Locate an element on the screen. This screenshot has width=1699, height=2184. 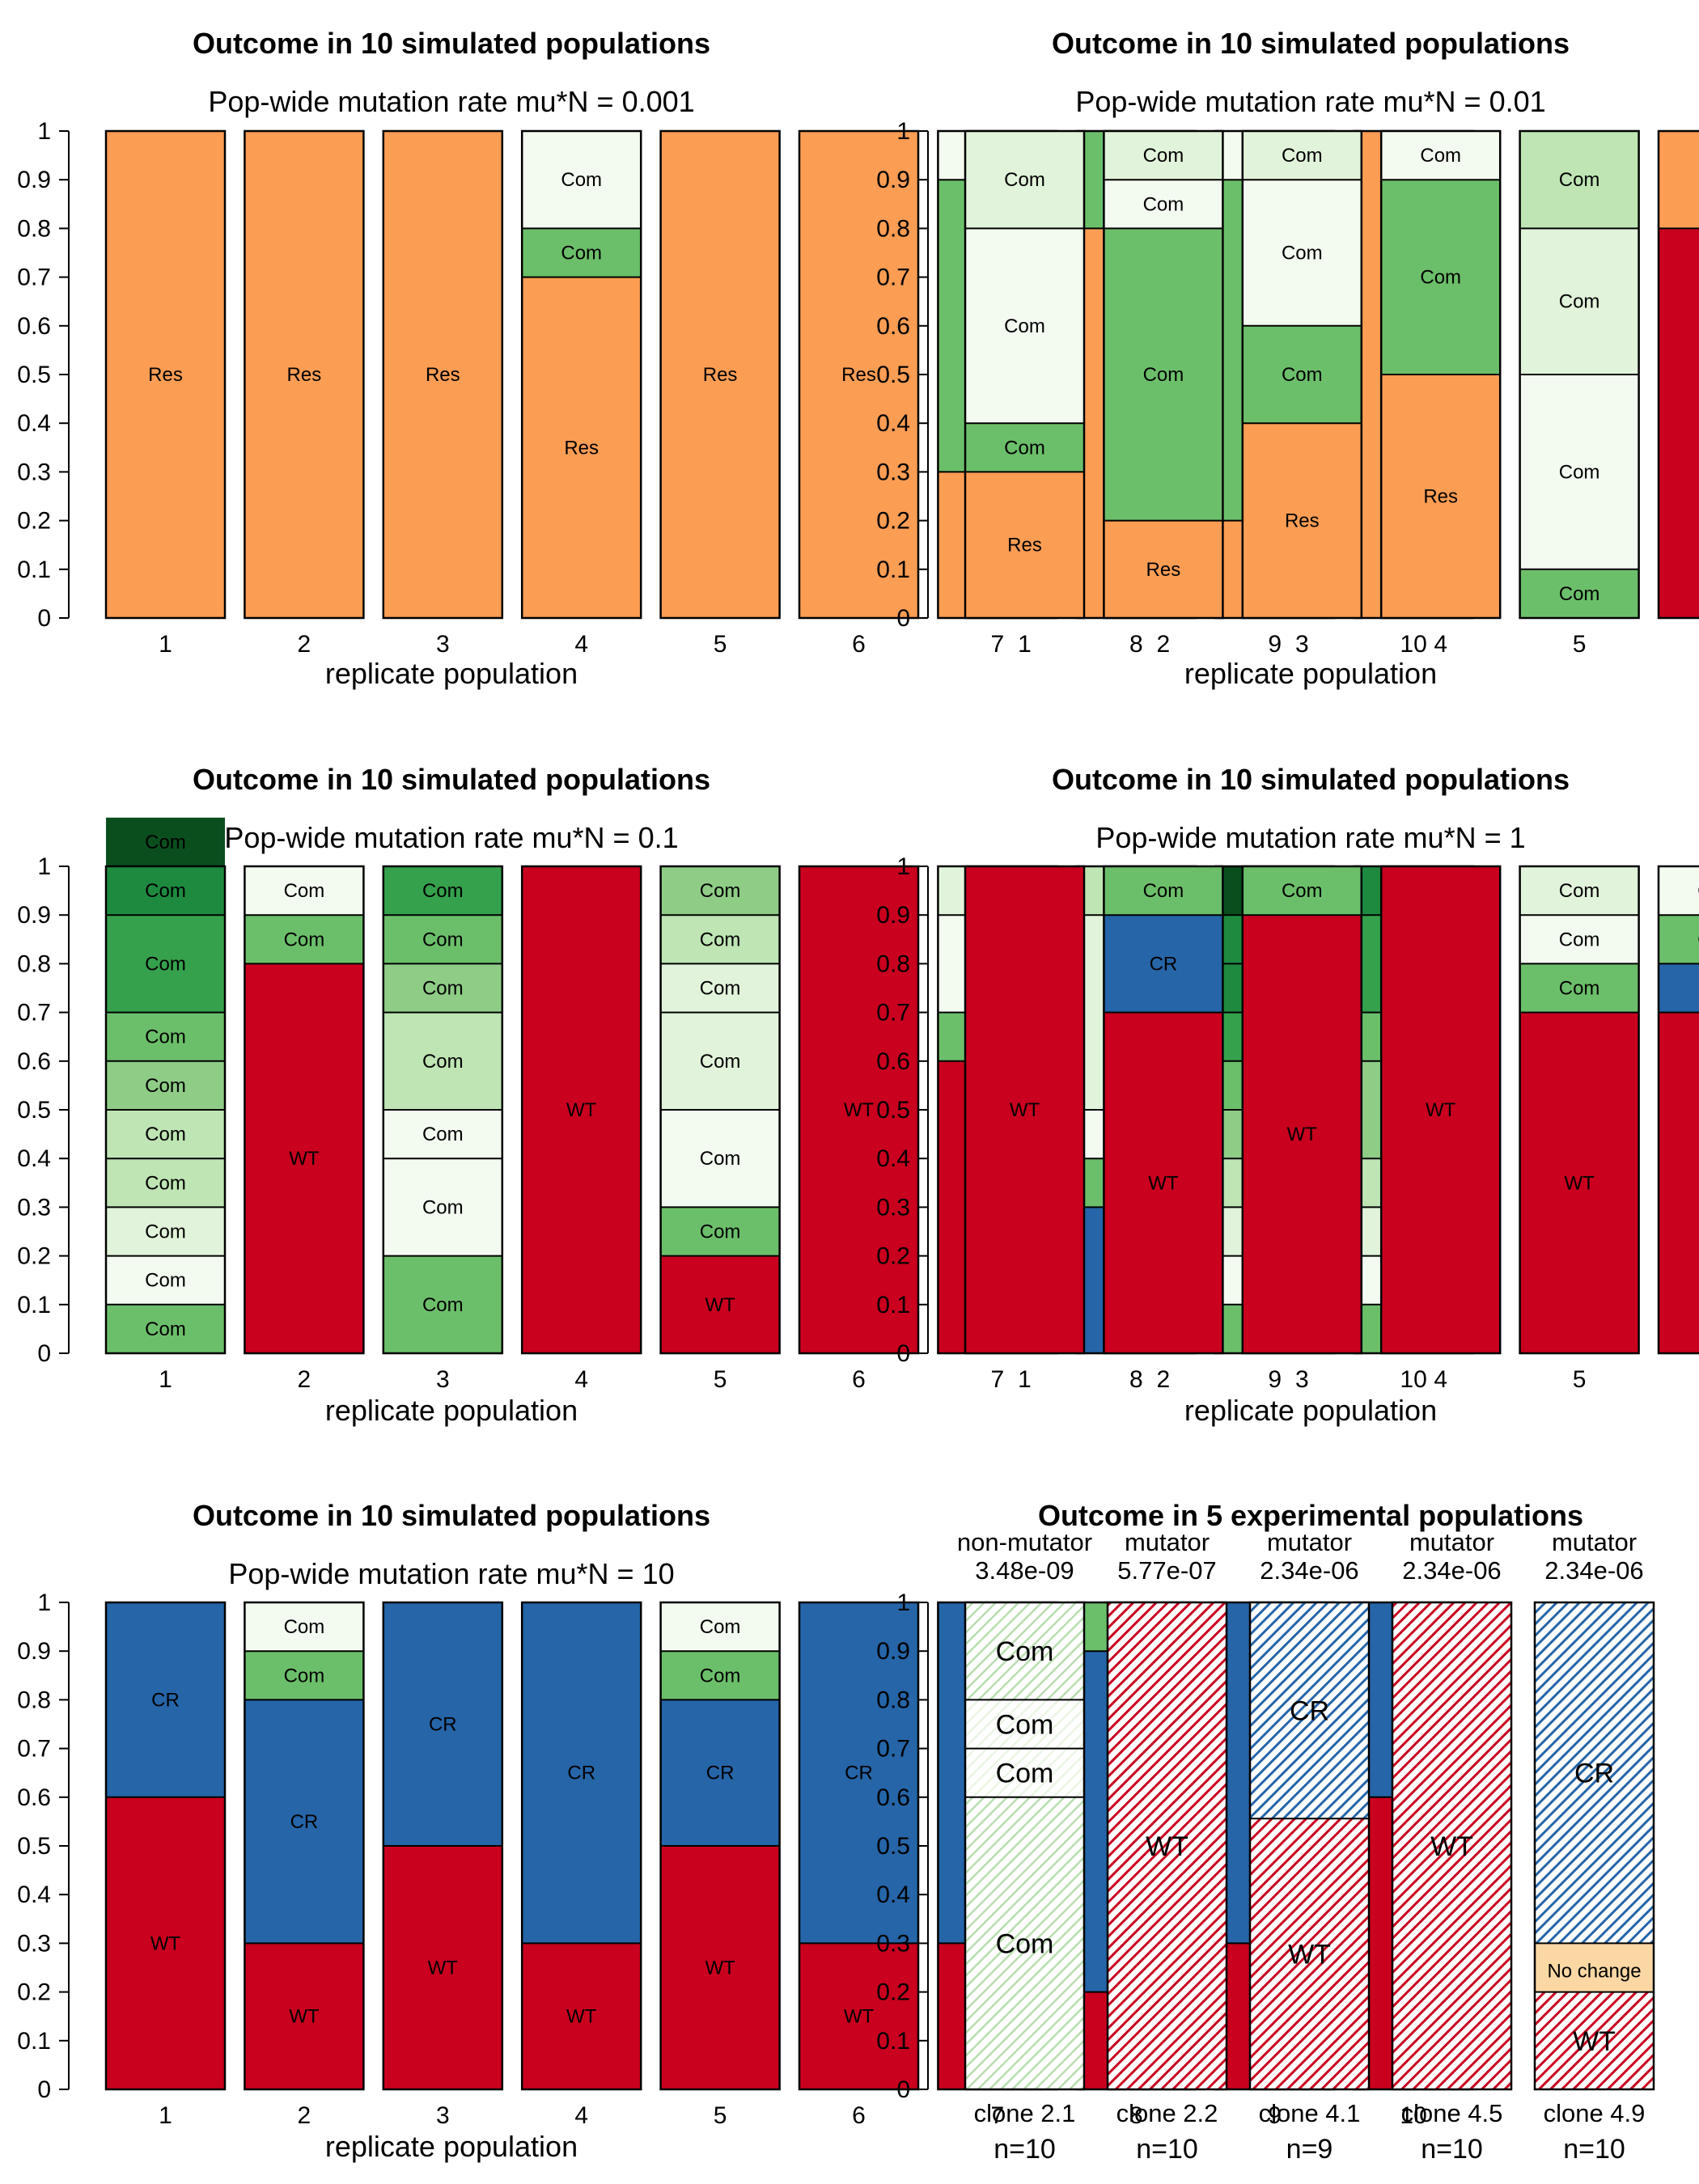
bar-2: Res Com Com Com 2 is located at coordinates (1163, 394).